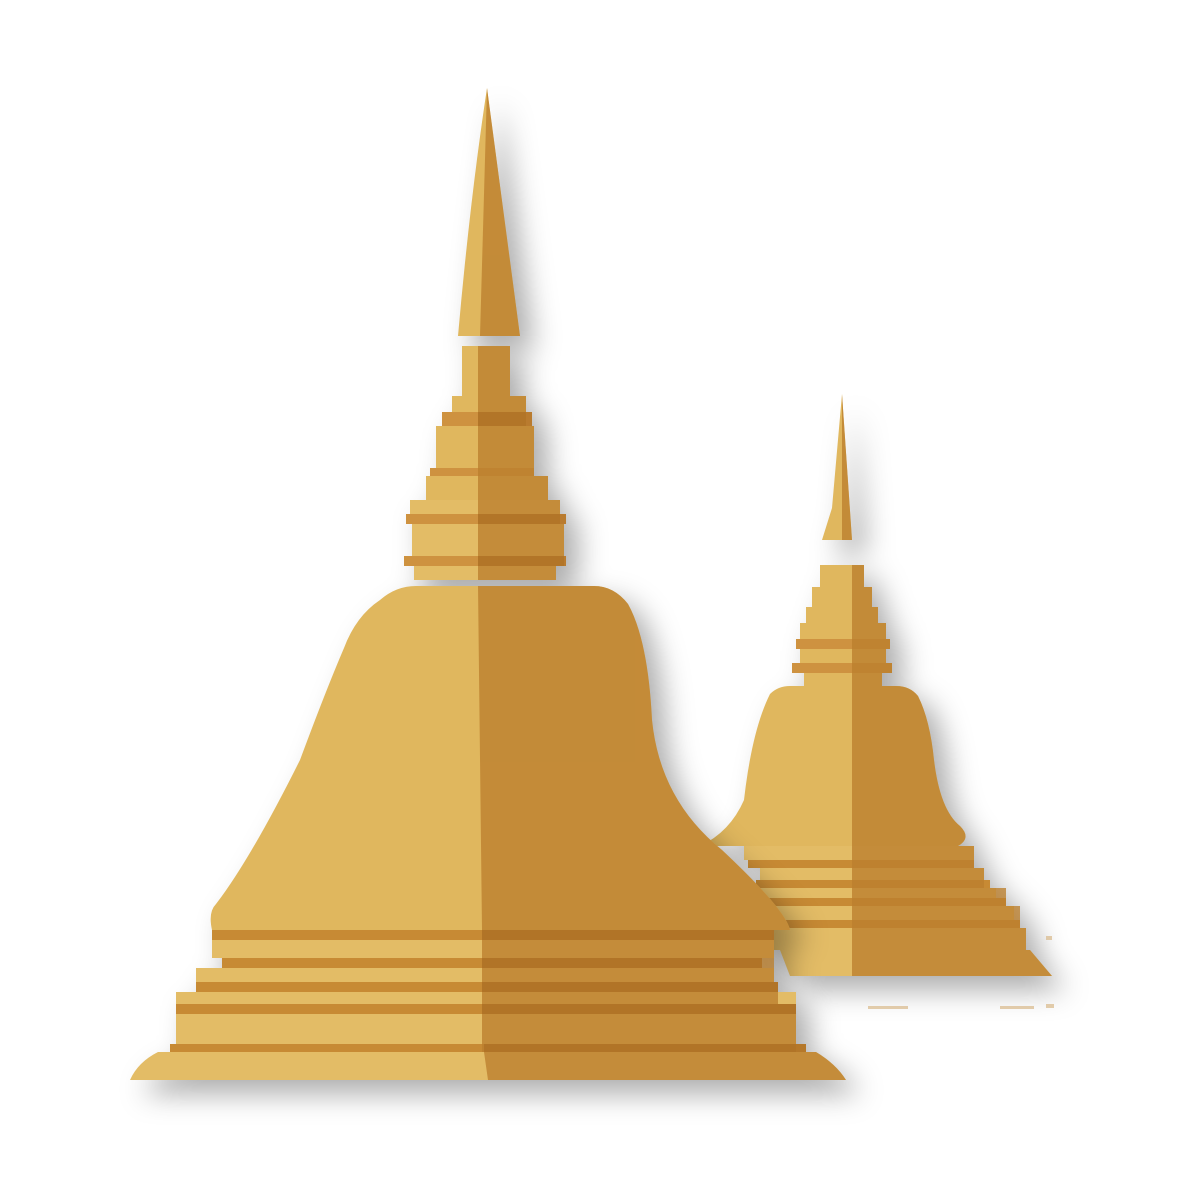  What do you see at coordinates (961, 972) in the screenshot?
I see `ground-specks` at bounding box center [961, 972].